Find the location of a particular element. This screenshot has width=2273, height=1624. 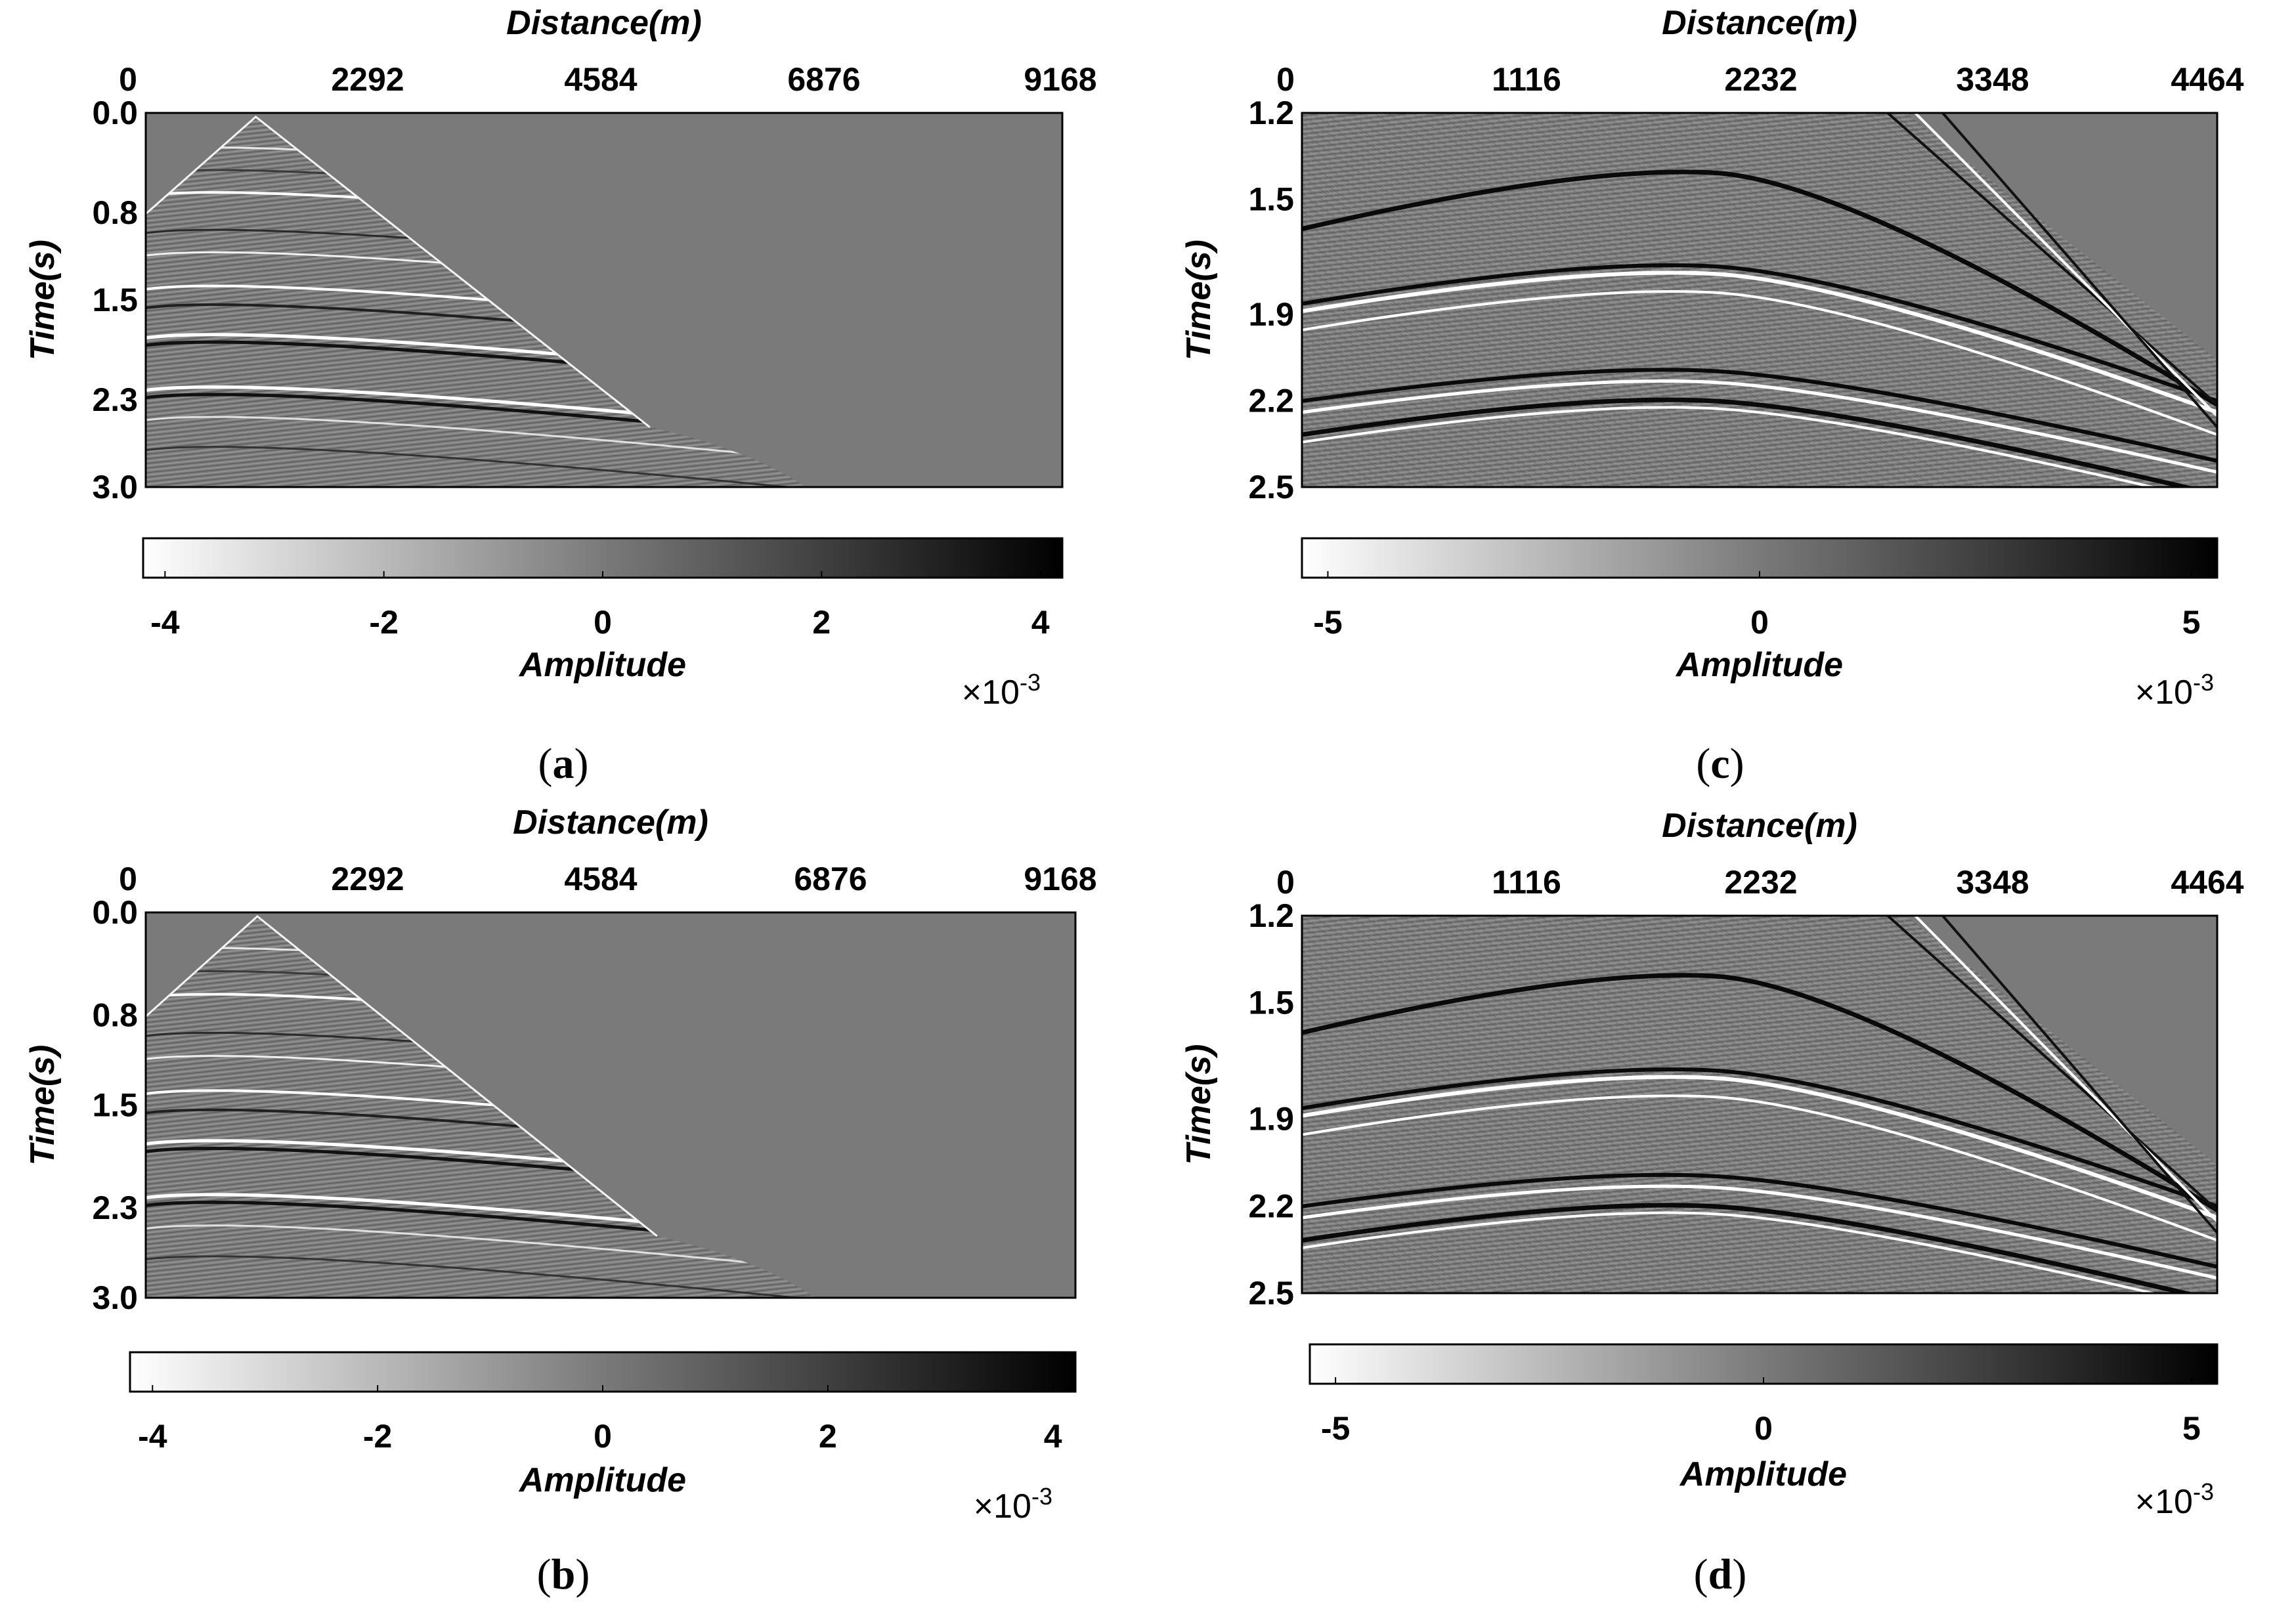

caption-letter: b is located at coordinates (564, 1574).